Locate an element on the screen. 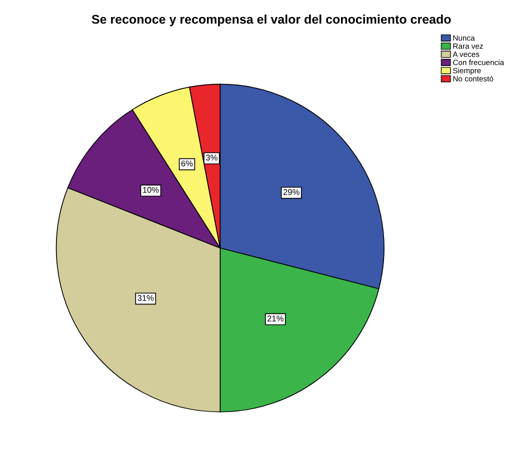 This screenshot has width=512, height=453. data-label: 10% is located at coordinates (151, 189).